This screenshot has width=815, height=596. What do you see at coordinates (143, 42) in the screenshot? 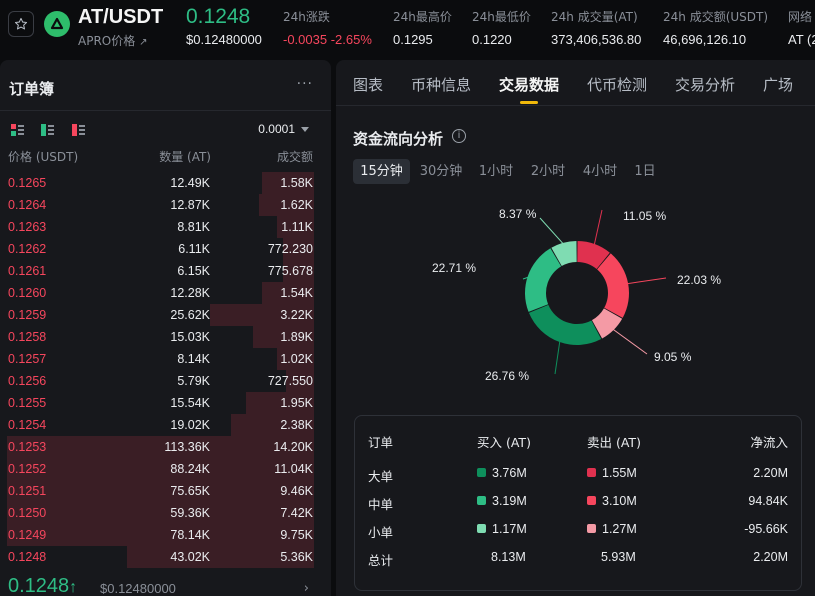
I see `external-link-icon: ↗` at bounding box center [143, 42].